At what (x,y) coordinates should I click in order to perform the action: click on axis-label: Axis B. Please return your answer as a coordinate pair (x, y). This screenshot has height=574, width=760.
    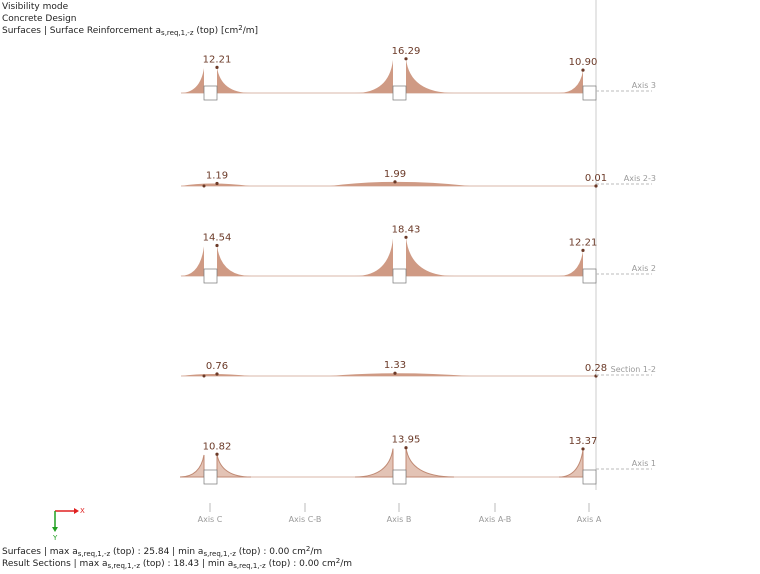
    Looking at the image, I should click on (399, 519).